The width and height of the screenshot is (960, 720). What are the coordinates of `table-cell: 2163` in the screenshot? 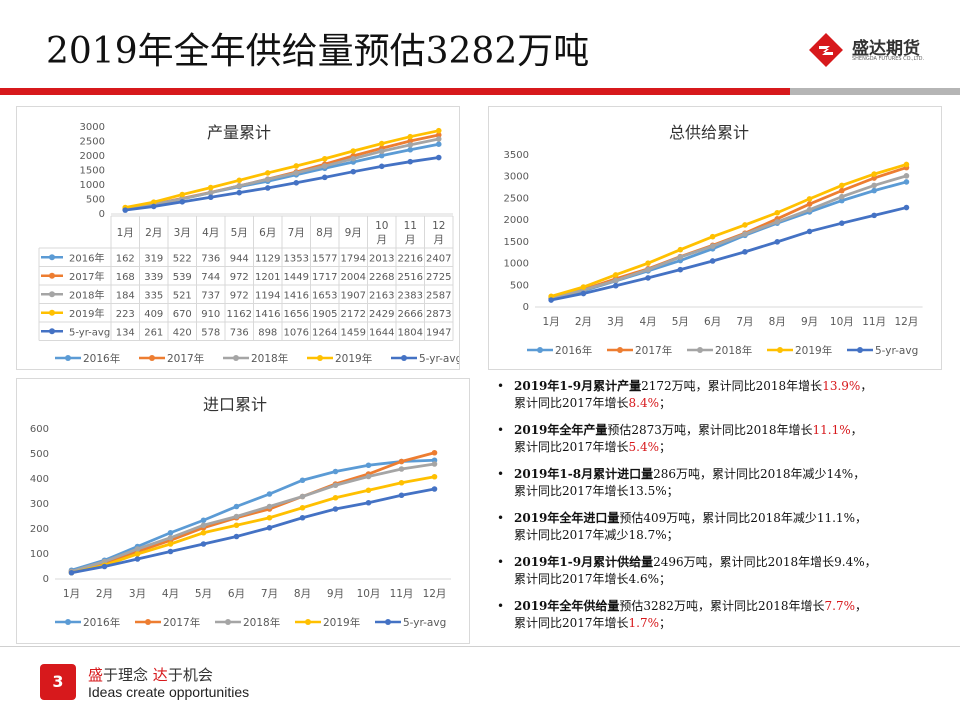 It's located at (381, 295).